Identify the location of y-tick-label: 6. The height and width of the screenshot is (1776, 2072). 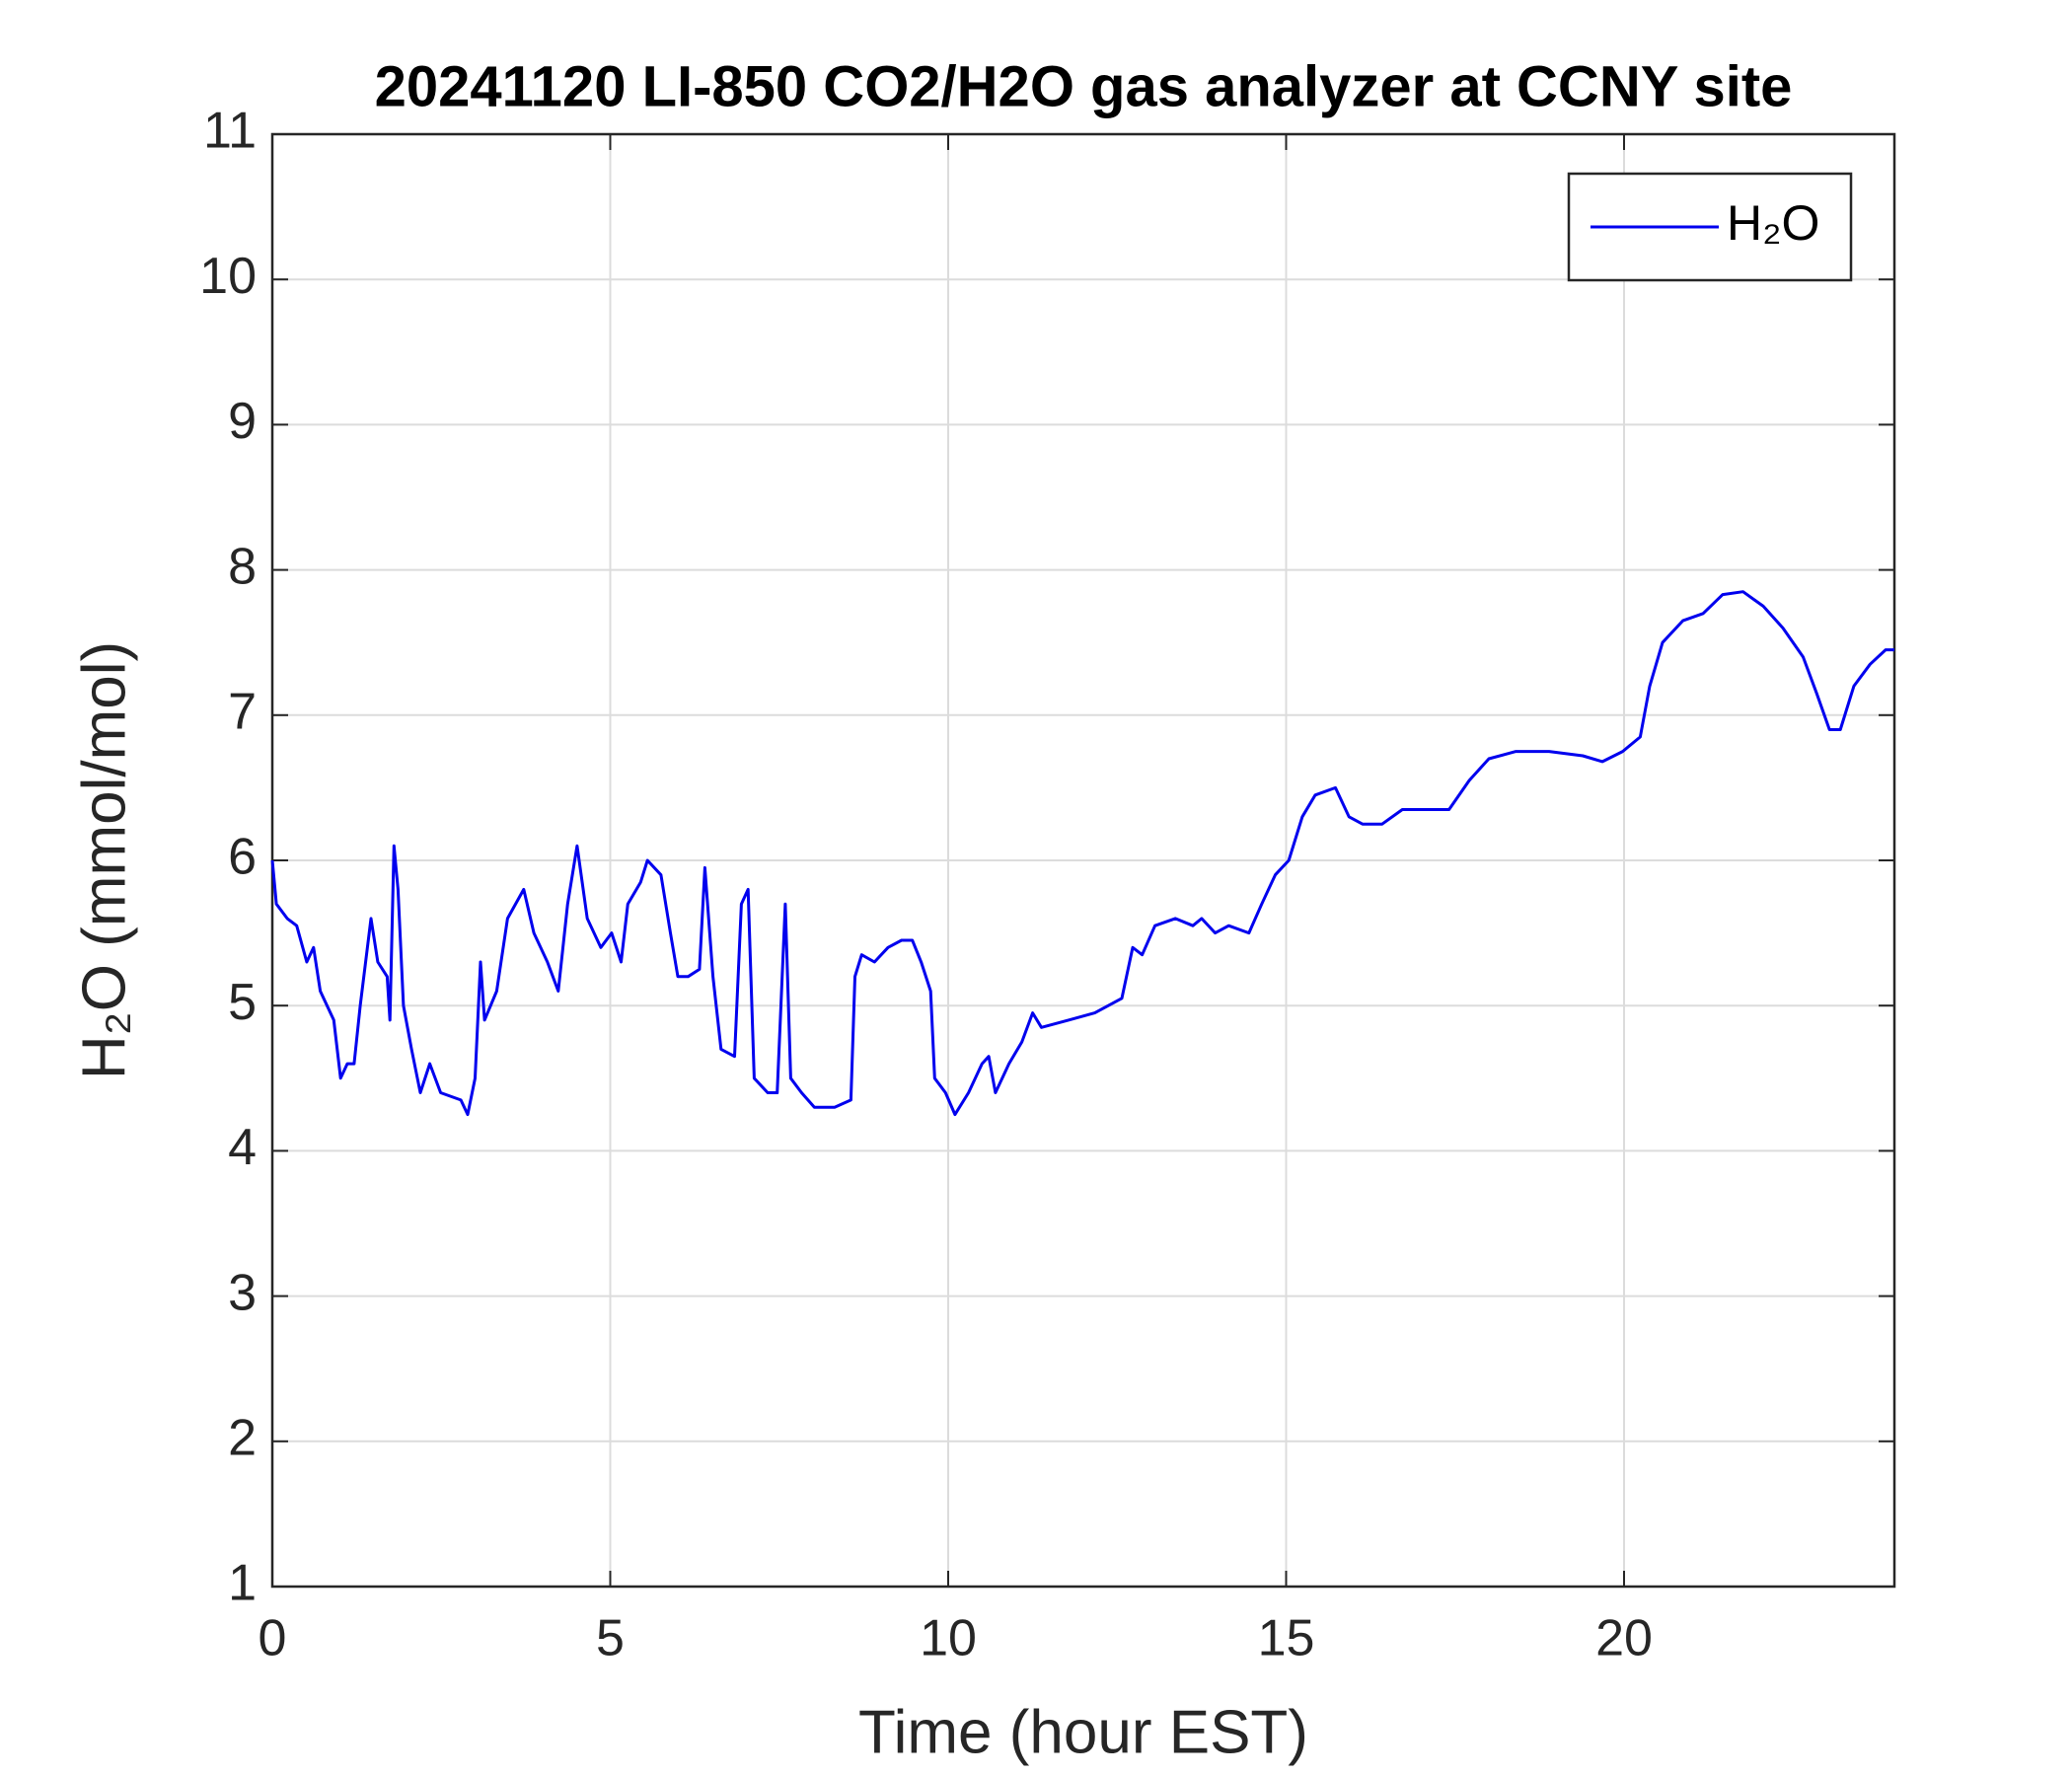
(243, 858).